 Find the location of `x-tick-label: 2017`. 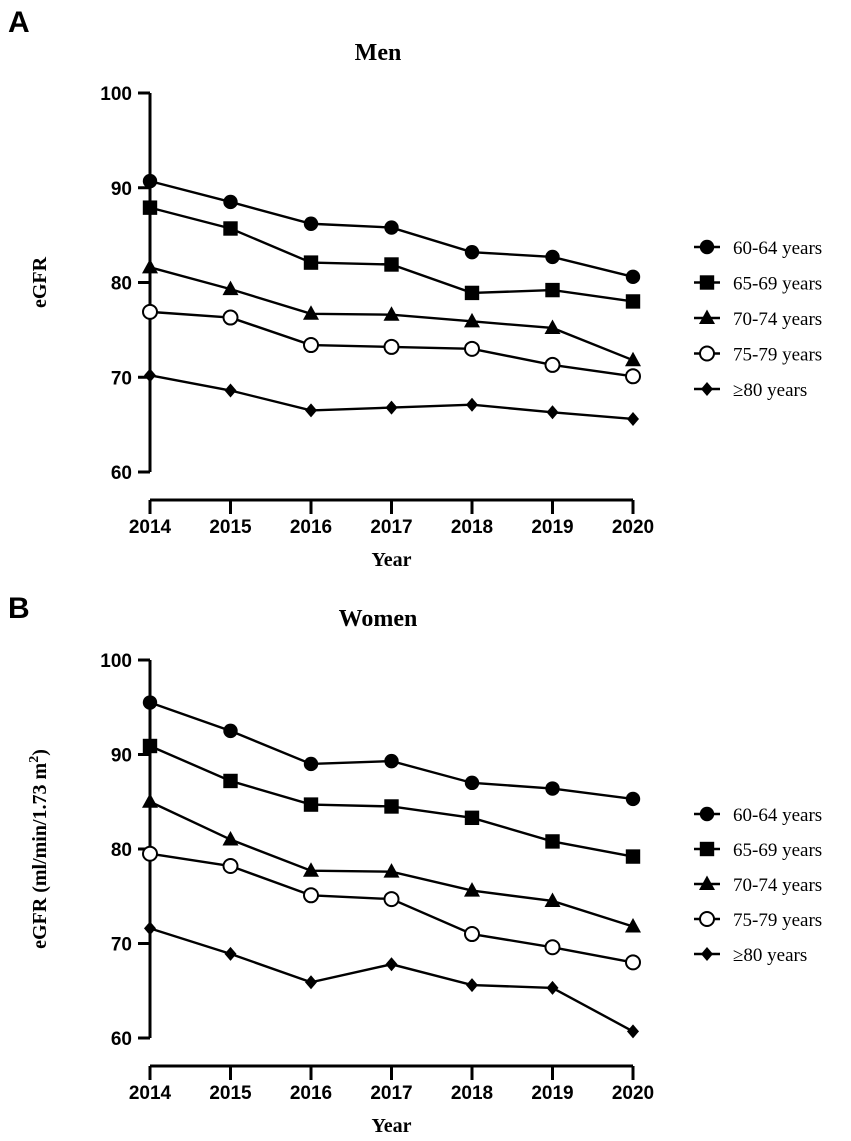

x-tick-label: 2017 is located at coordinates (391, 1093).